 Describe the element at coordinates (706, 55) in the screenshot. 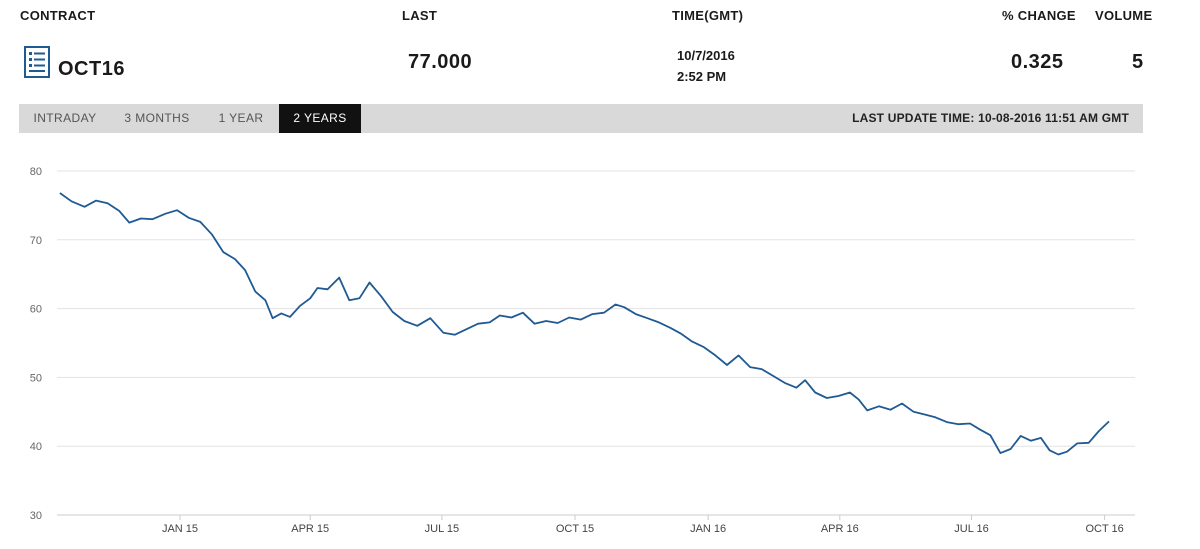

I see `trade-date: 10/7/2016` at that location.